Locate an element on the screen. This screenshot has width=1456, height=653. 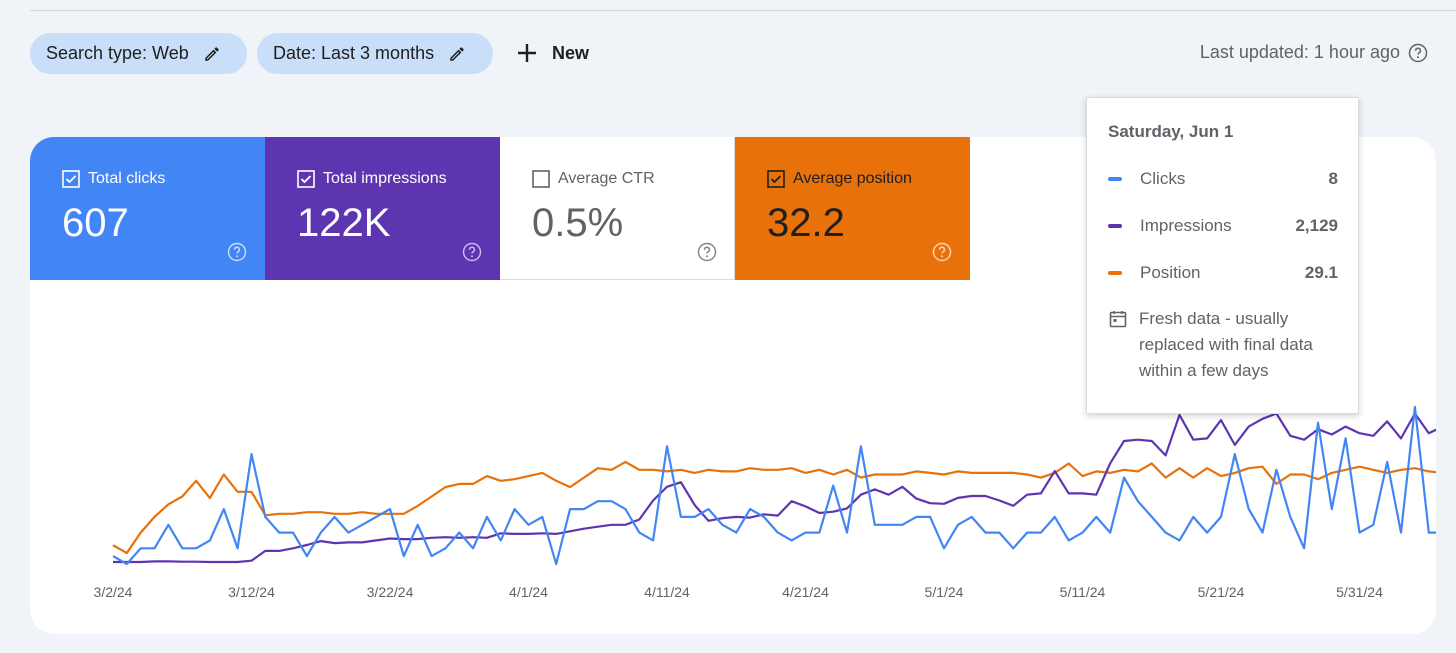
x-tick-label: 4/1/24 is located at coordinates (528, 592).